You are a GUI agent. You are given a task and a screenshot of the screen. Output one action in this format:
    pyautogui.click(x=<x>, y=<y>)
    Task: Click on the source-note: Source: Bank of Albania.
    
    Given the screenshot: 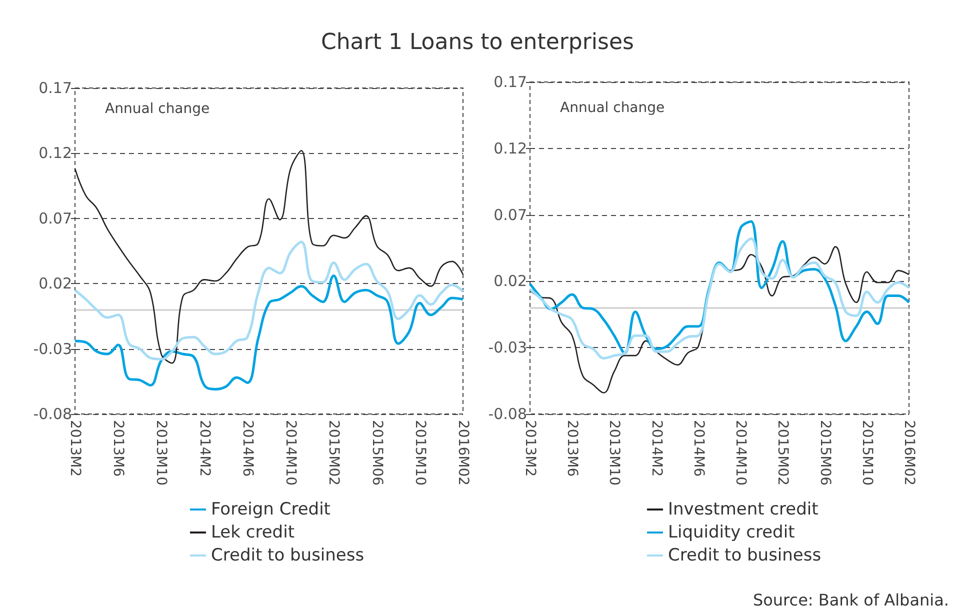 What is the action you would take?
    pyautogui.click(x=851, y=600)
    